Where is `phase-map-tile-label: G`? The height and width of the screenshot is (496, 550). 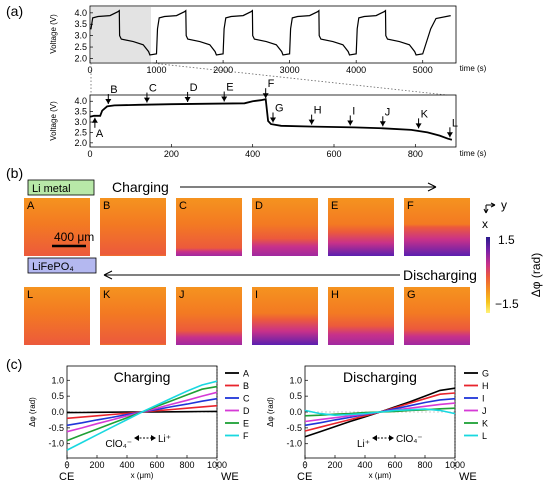 phase-map-tile-label: G is located at coordinates (411, 295).